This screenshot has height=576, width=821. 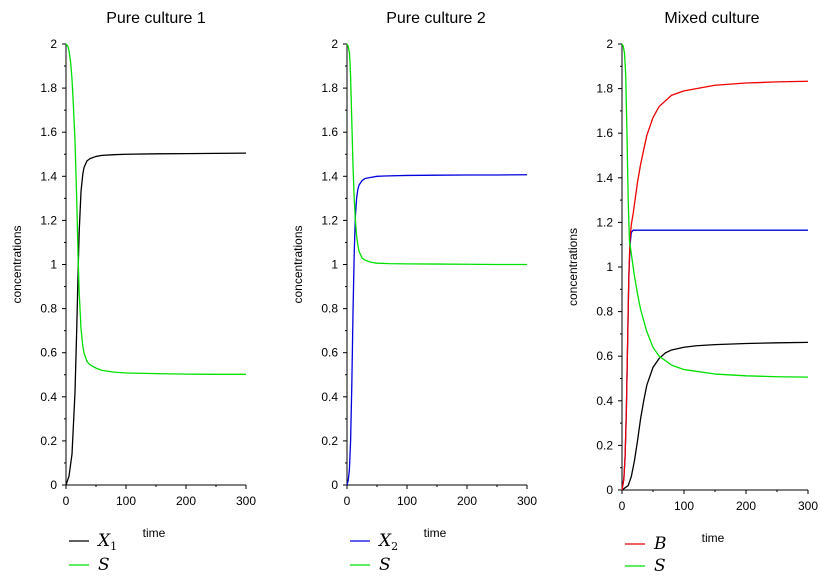 I want to click on legend-entry: X1, so click(x=106, y=542).